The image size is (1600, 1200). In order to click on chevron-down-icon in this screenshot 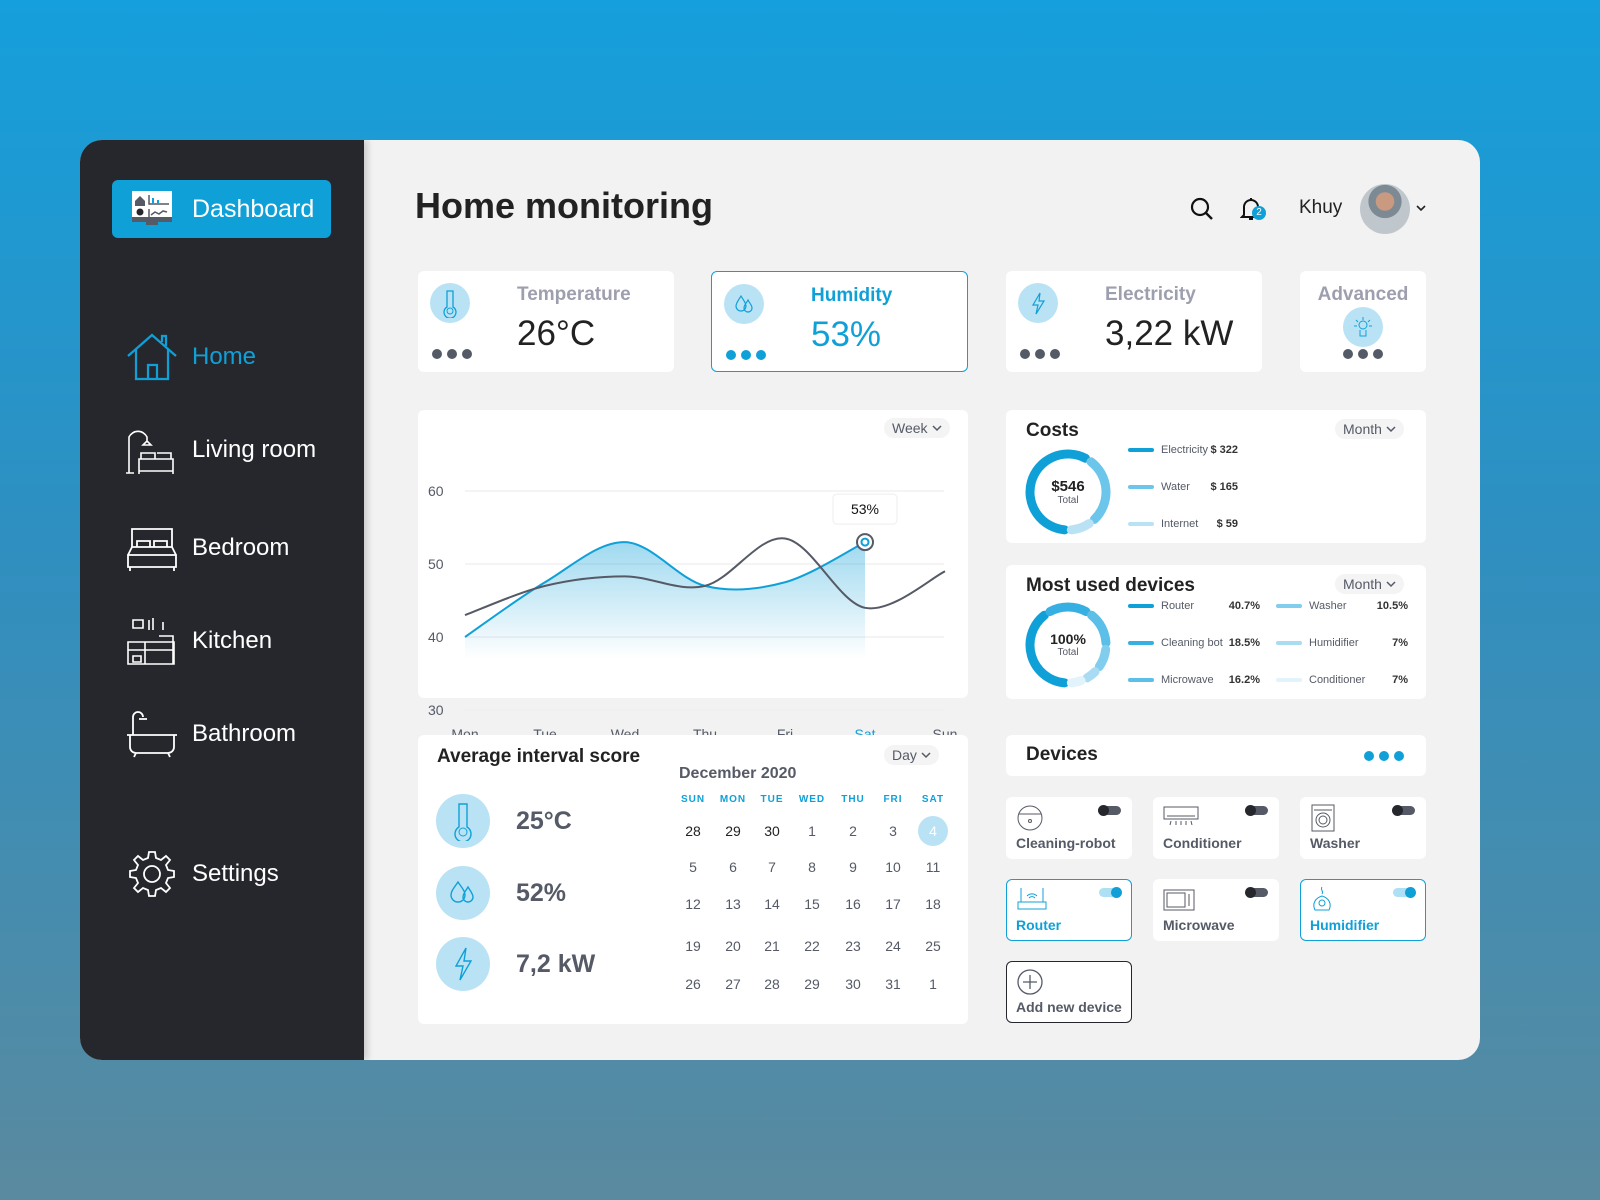, I will do `click(1421, 208)`.